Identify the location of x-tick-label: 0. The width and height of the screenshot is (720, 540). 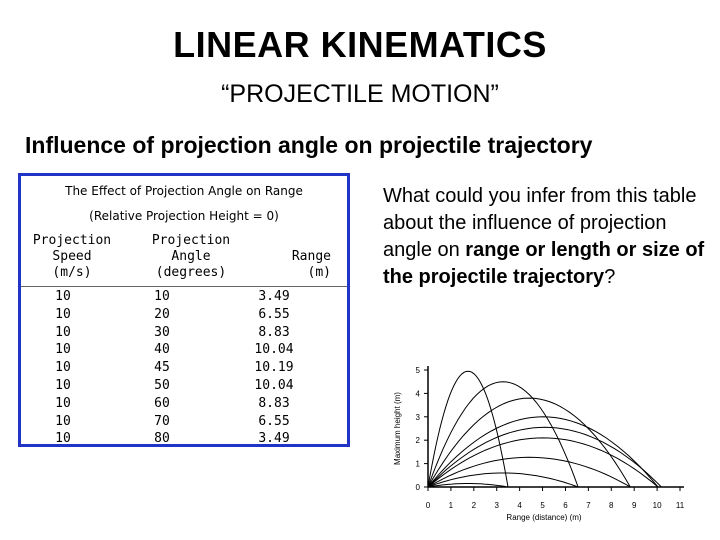
(428, 505).